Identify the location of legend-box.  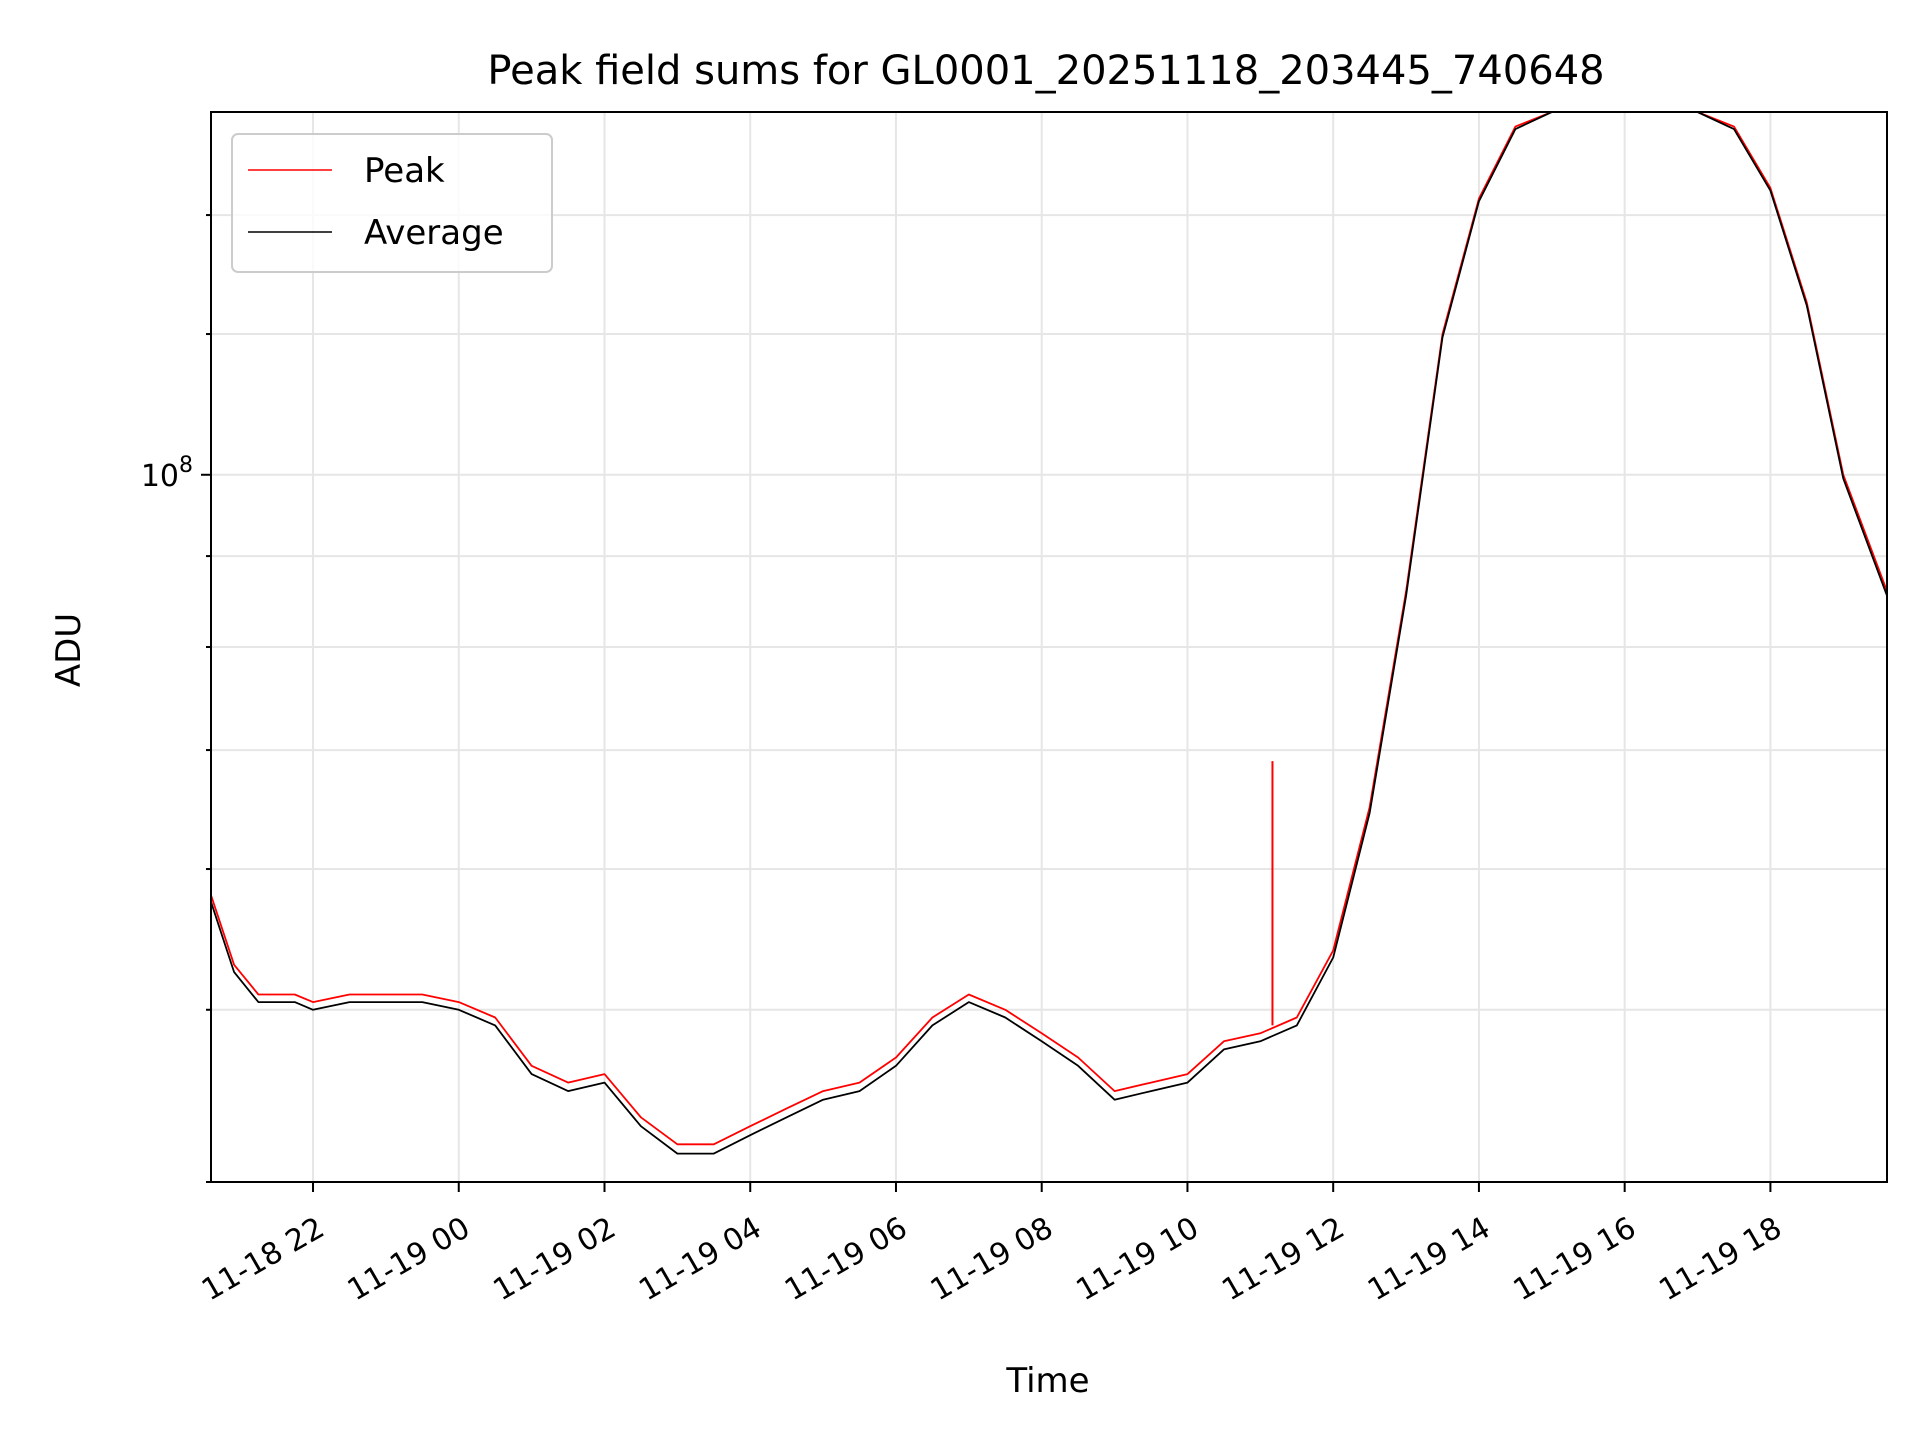
(392, 203).